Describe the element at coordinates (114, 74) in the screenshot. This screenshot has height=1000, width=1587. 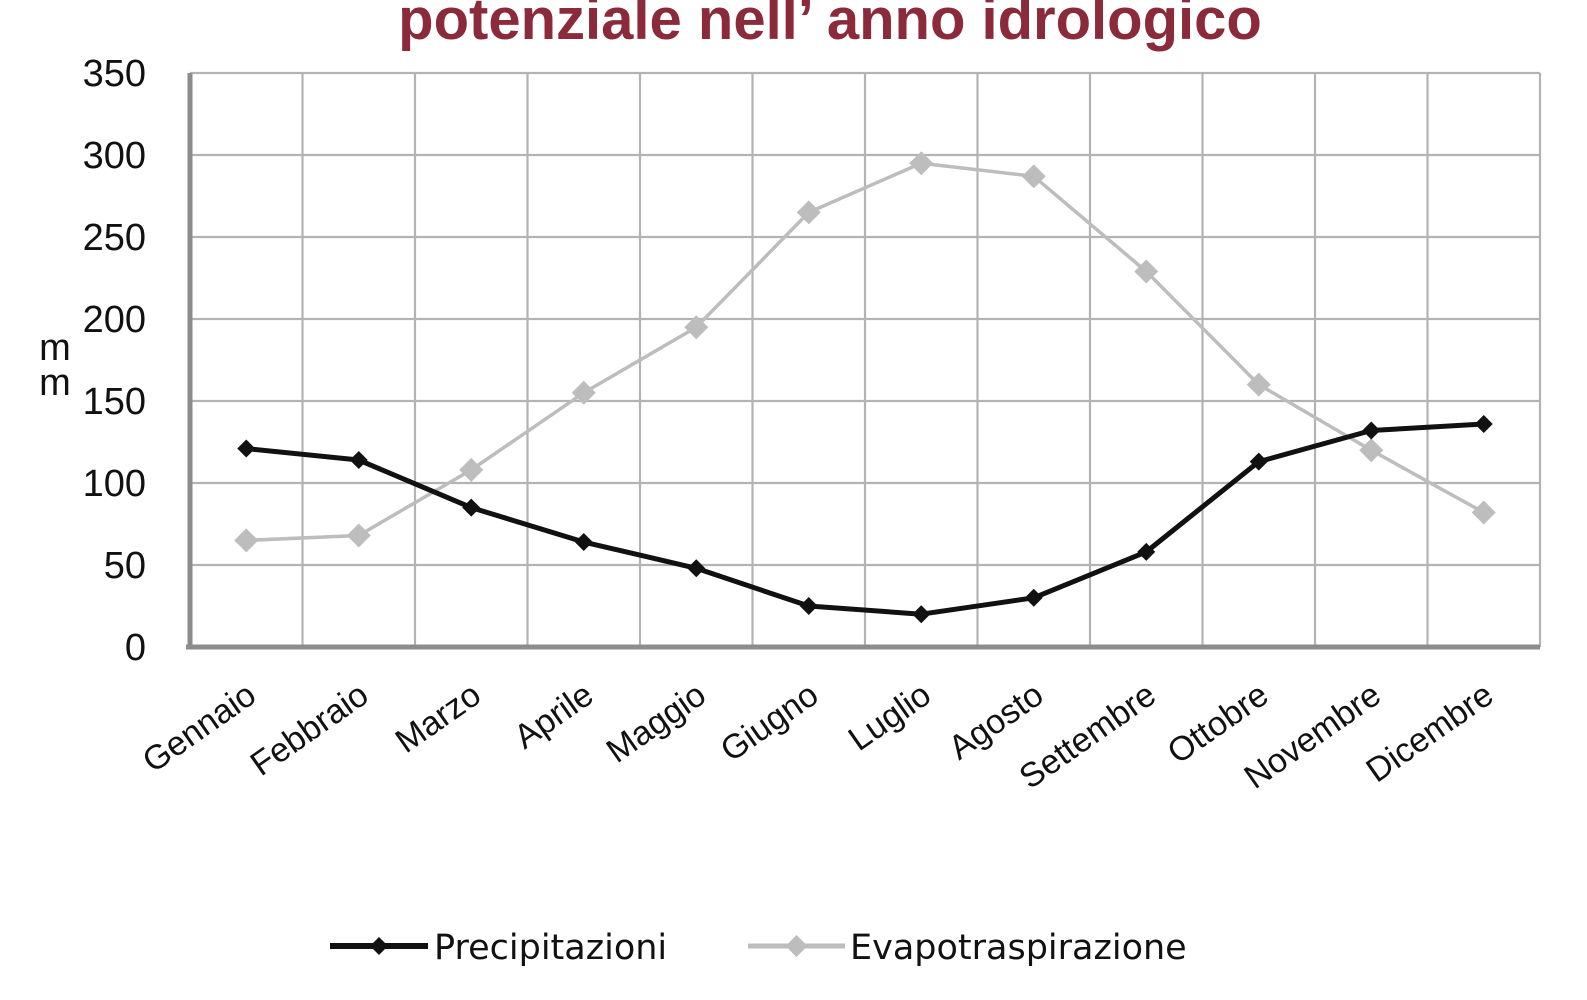
I see `y-tick-label: 350` at that location.